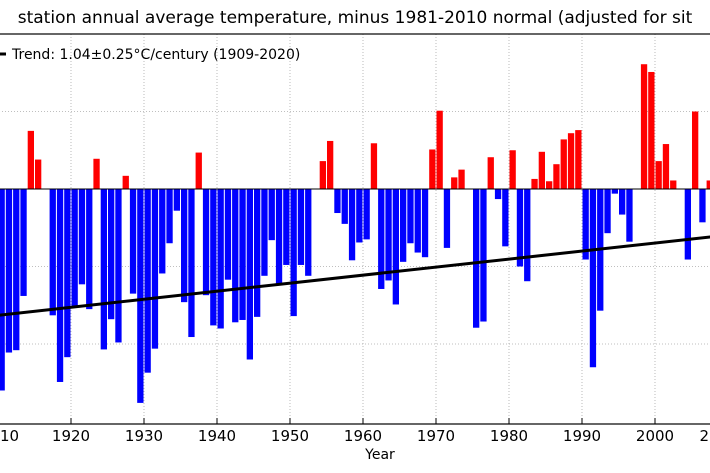 This screenshot has width=710, height=473. I want to click on legend: Trend: 1.04±0.25°C/century (1909-2020), so click(150, 55).